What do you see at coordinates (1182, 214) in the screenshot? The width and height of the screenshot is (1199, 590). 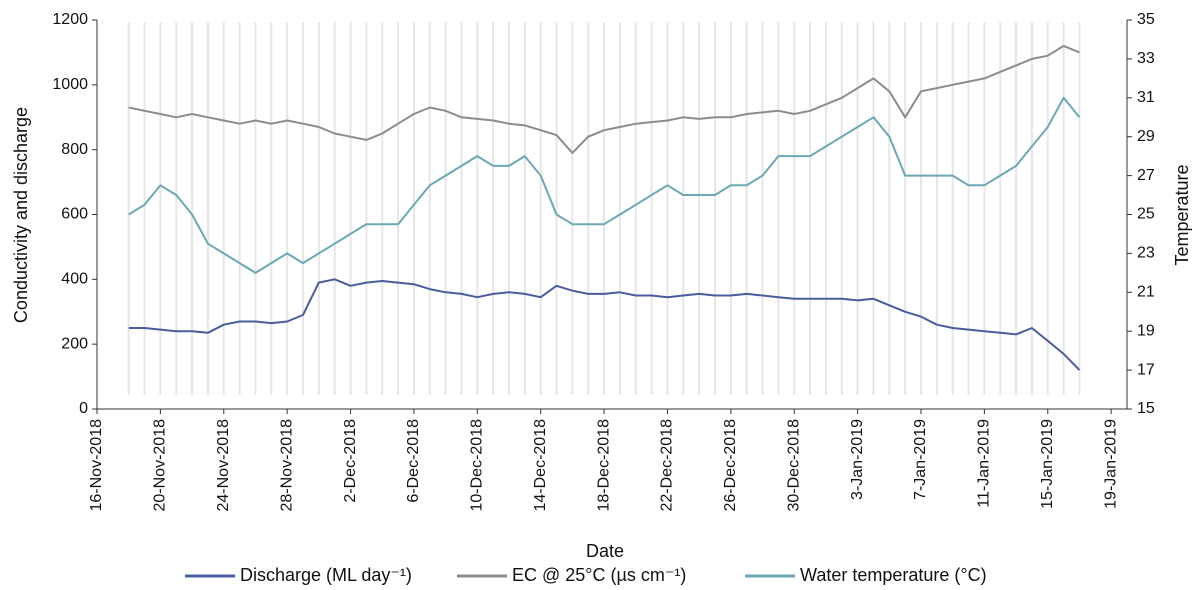 I see `y2-axis-title: Temperature` at bounding box center [1182, 214].